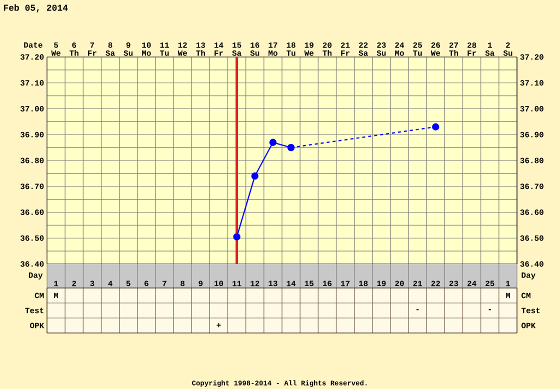 Image resolution: width=560 pixels, height=389 pixels. I want to click on y-tick-label: 36.80, so click(32, 161).